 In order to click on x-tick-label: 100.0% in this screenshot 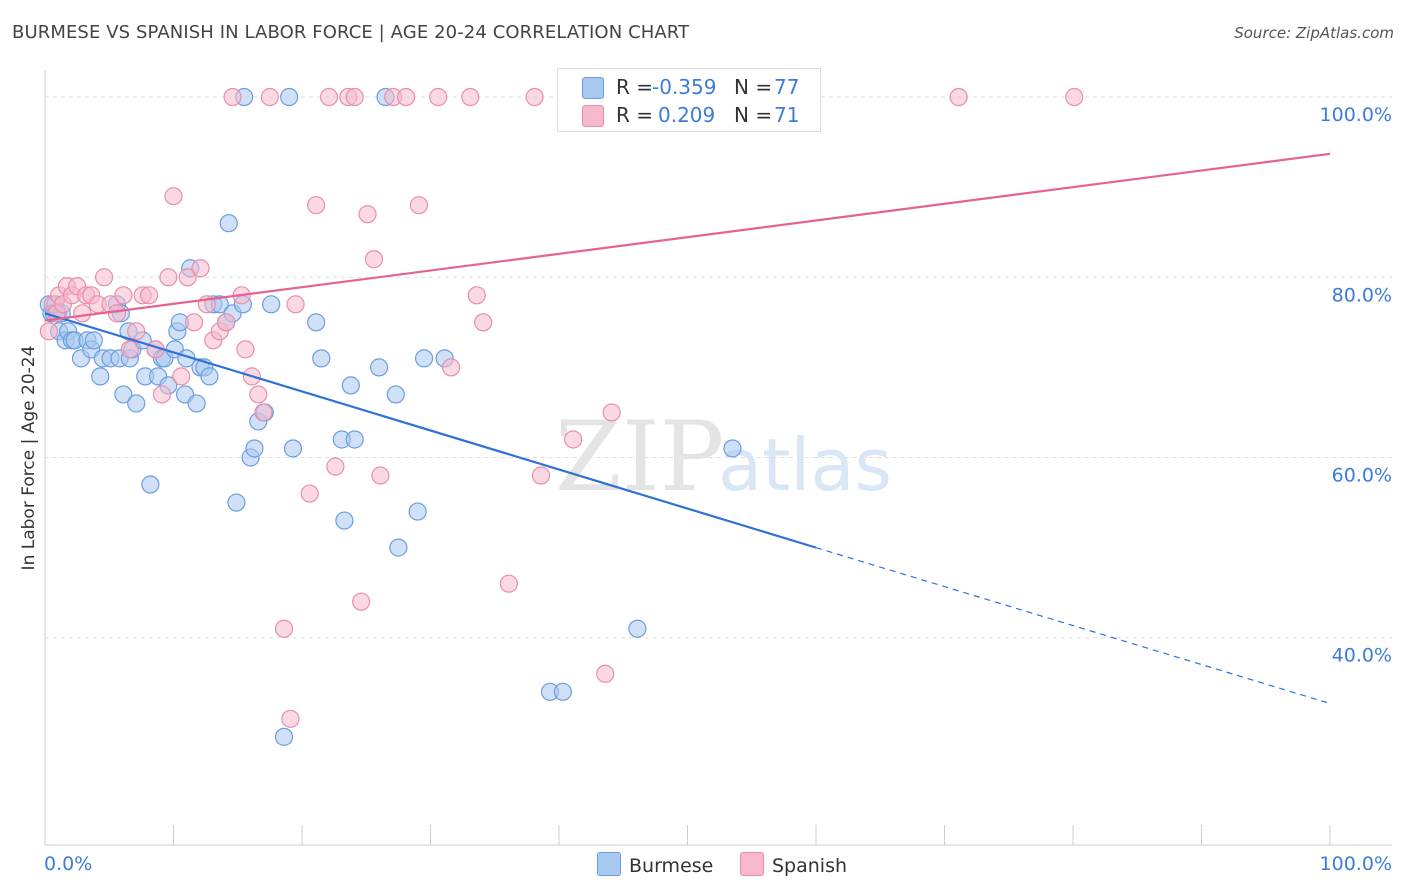, I will do `click(1356, 864)`.